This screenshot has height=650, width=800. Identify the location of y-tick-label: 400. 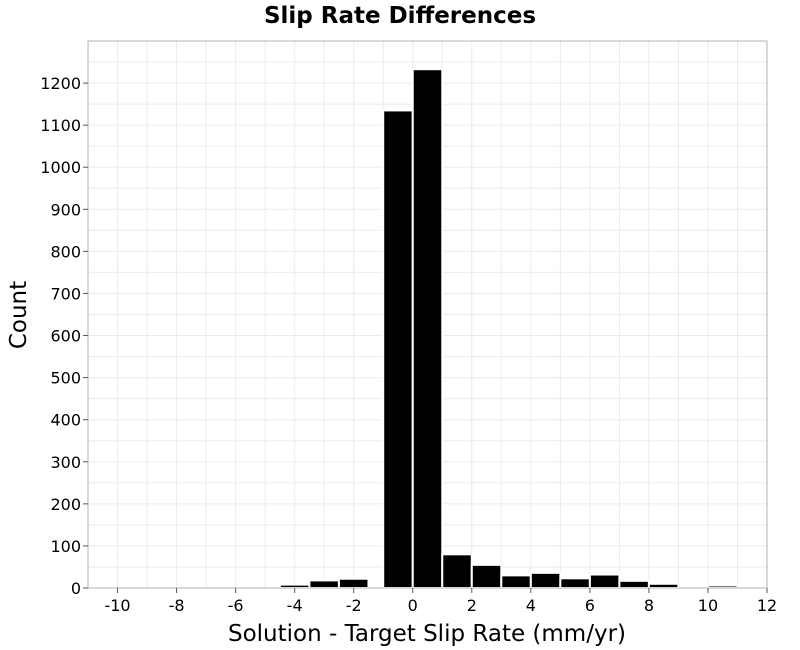
(65, 420).